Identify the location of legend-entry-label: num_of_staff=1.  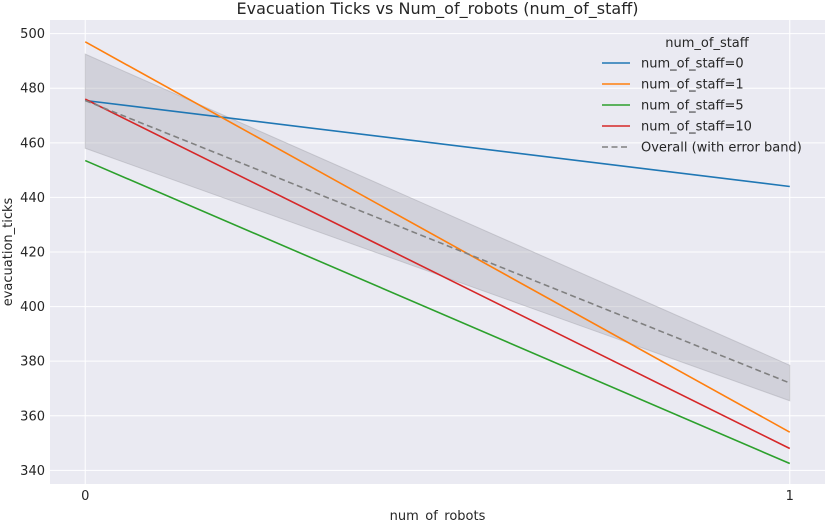
(692, 85).